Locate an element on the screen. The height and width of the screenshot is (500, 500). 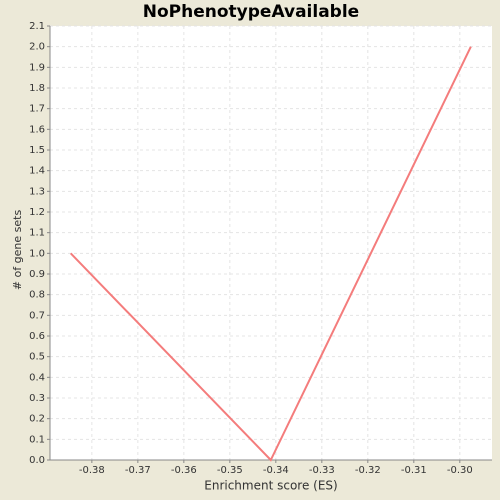
y-tick-label: 2.1 is located at coordinates (37, 26).